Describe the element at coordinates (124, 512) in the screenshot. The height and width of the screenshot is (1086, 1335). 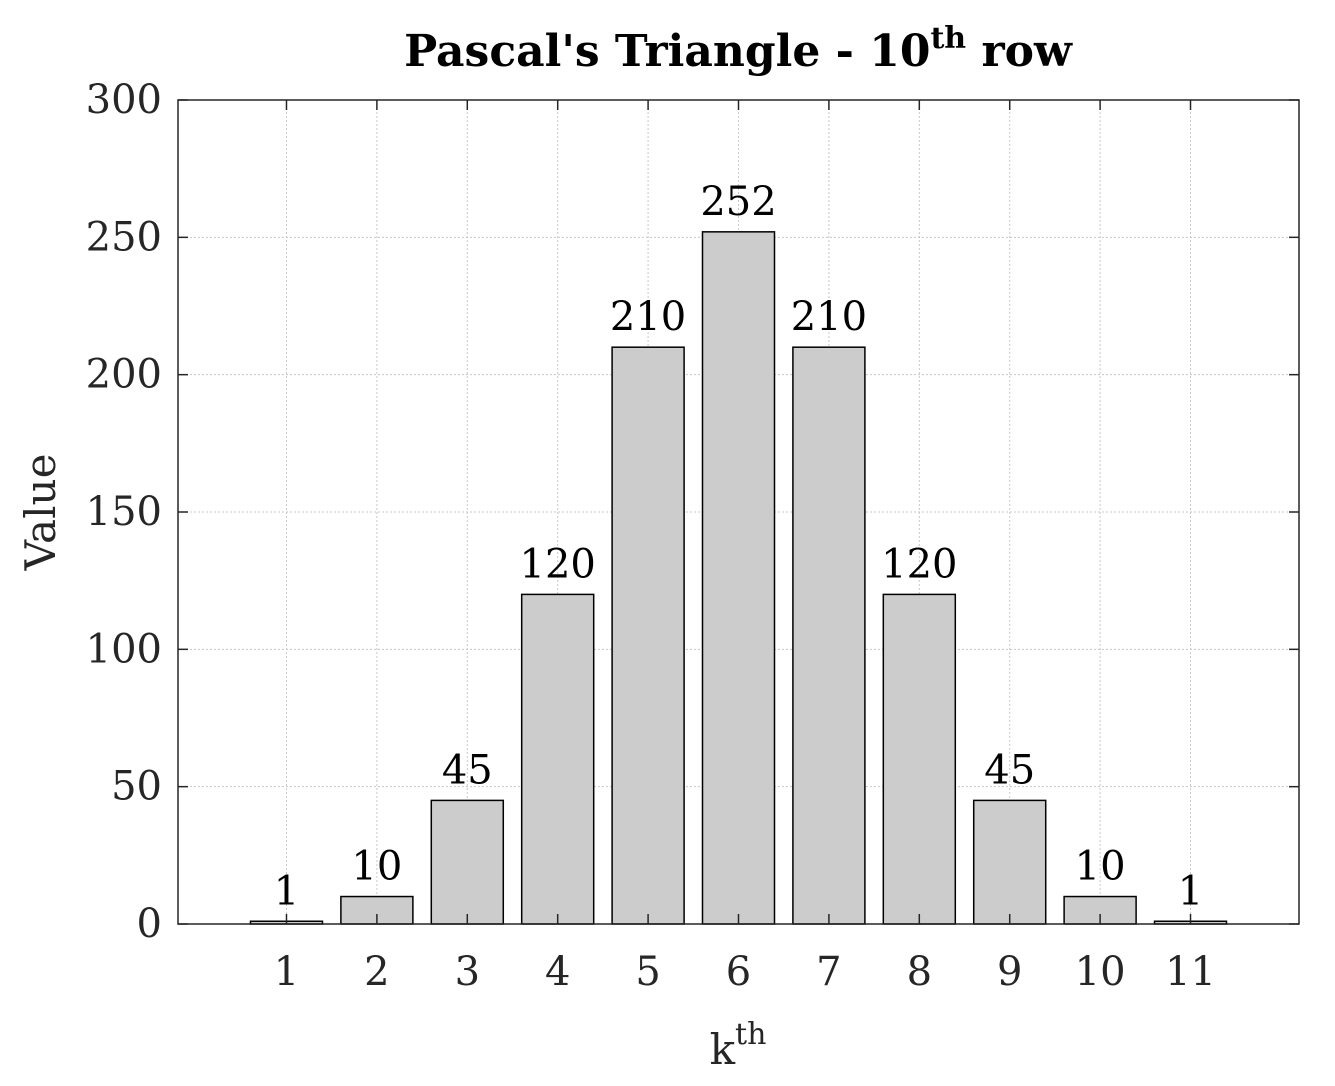
I see `y-tick-label: 150` at that location.